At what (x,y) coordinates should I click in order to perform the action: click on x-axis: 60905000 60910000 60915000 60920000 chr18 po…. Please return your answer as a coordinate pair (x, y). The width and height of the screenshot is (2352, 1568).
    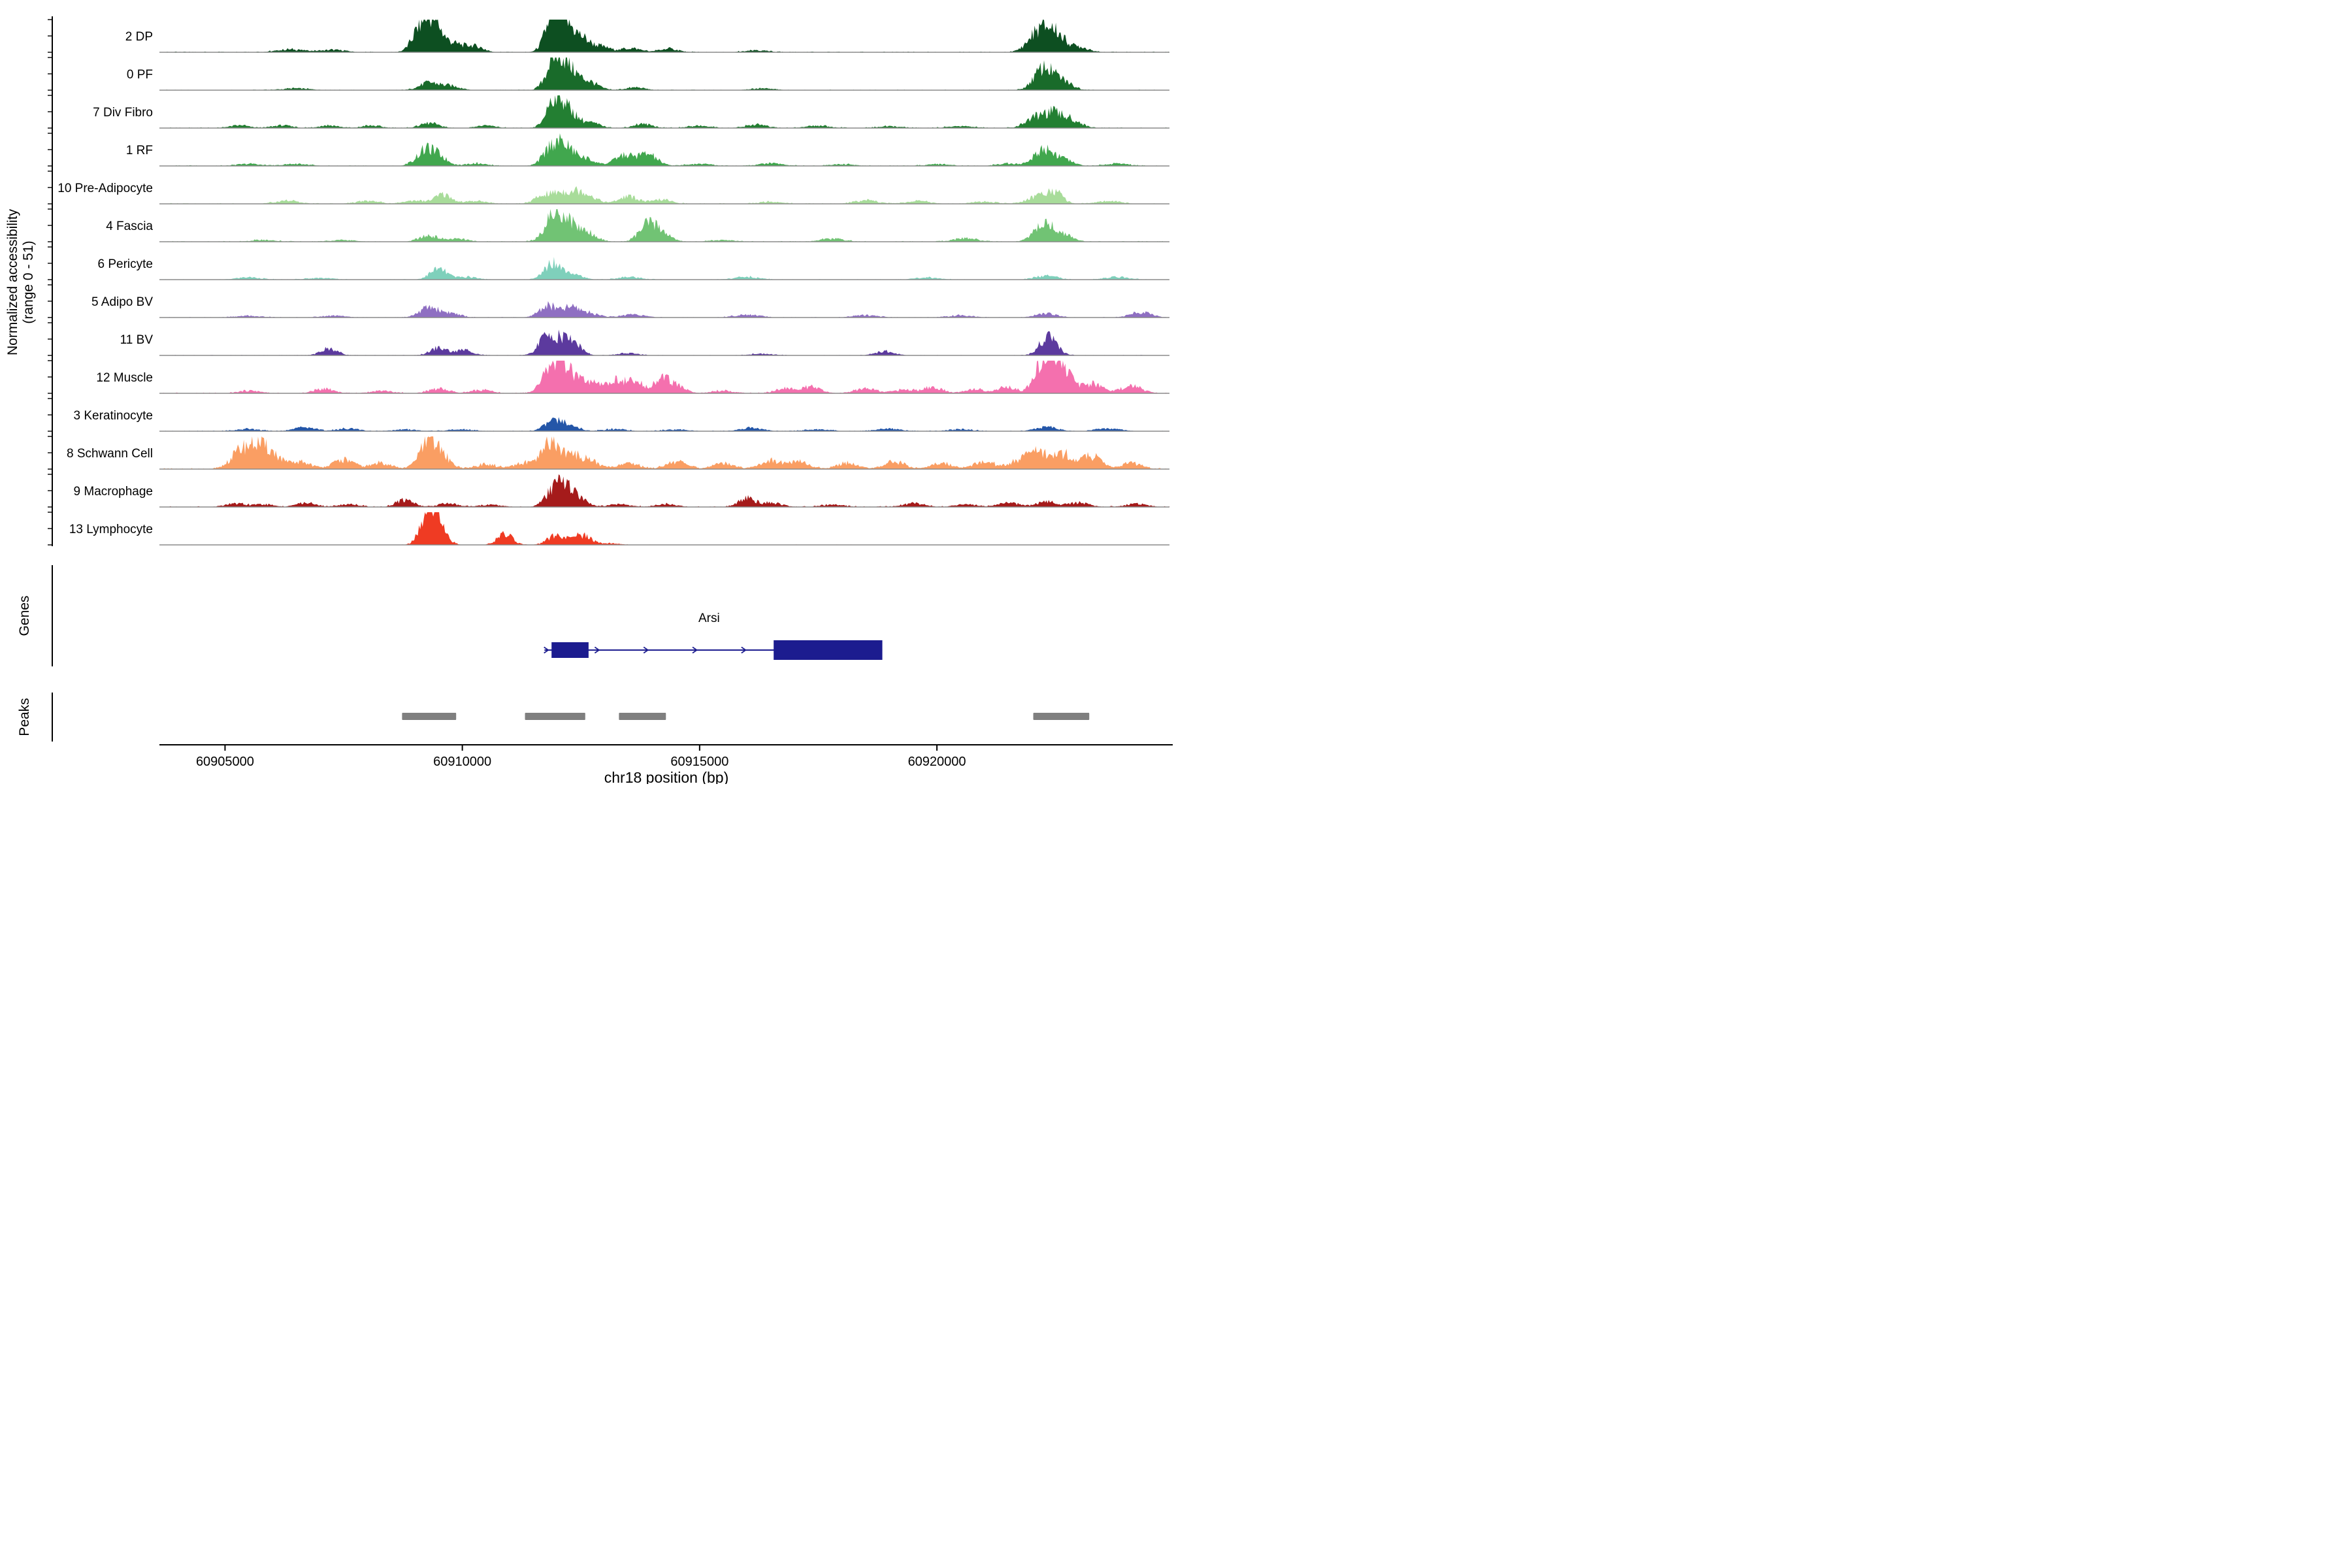
    Looking at the image, I should click on (666, 765).